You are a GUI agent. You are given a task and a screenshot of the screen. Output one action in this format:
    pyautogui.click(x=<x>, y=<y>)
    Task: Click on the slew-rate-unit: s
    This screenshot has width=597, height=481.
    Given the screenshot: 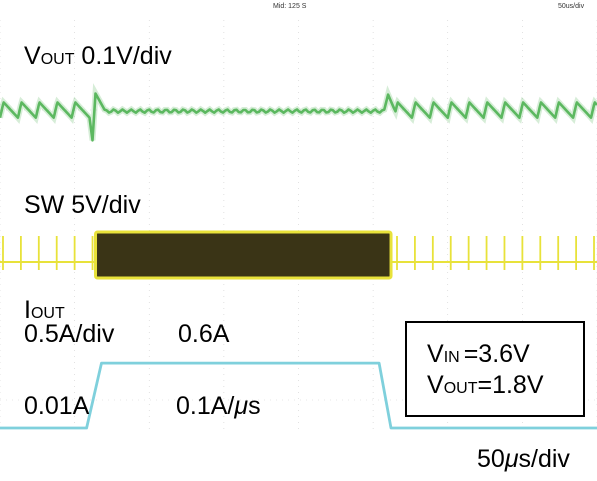 What is the action you would take?
    pyautogui.click(x=254, y=406)
    